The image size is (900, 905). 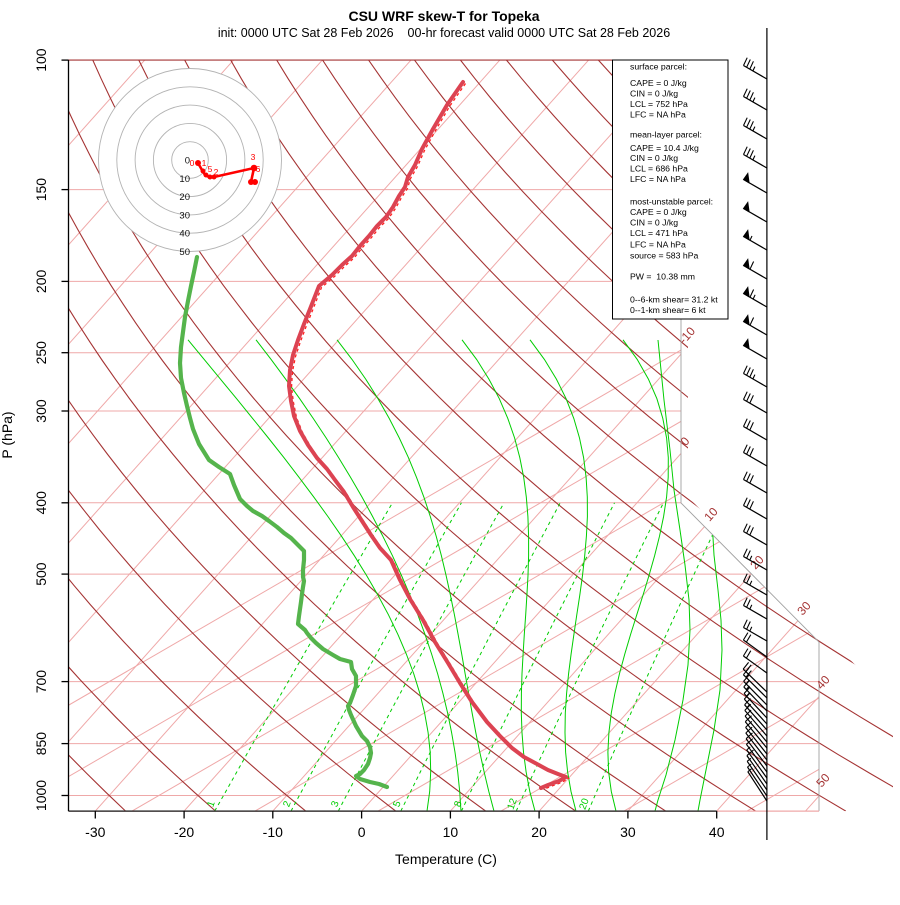 I want to click on svg-text: mean-layer parcel:, so click(x=666, y=135).